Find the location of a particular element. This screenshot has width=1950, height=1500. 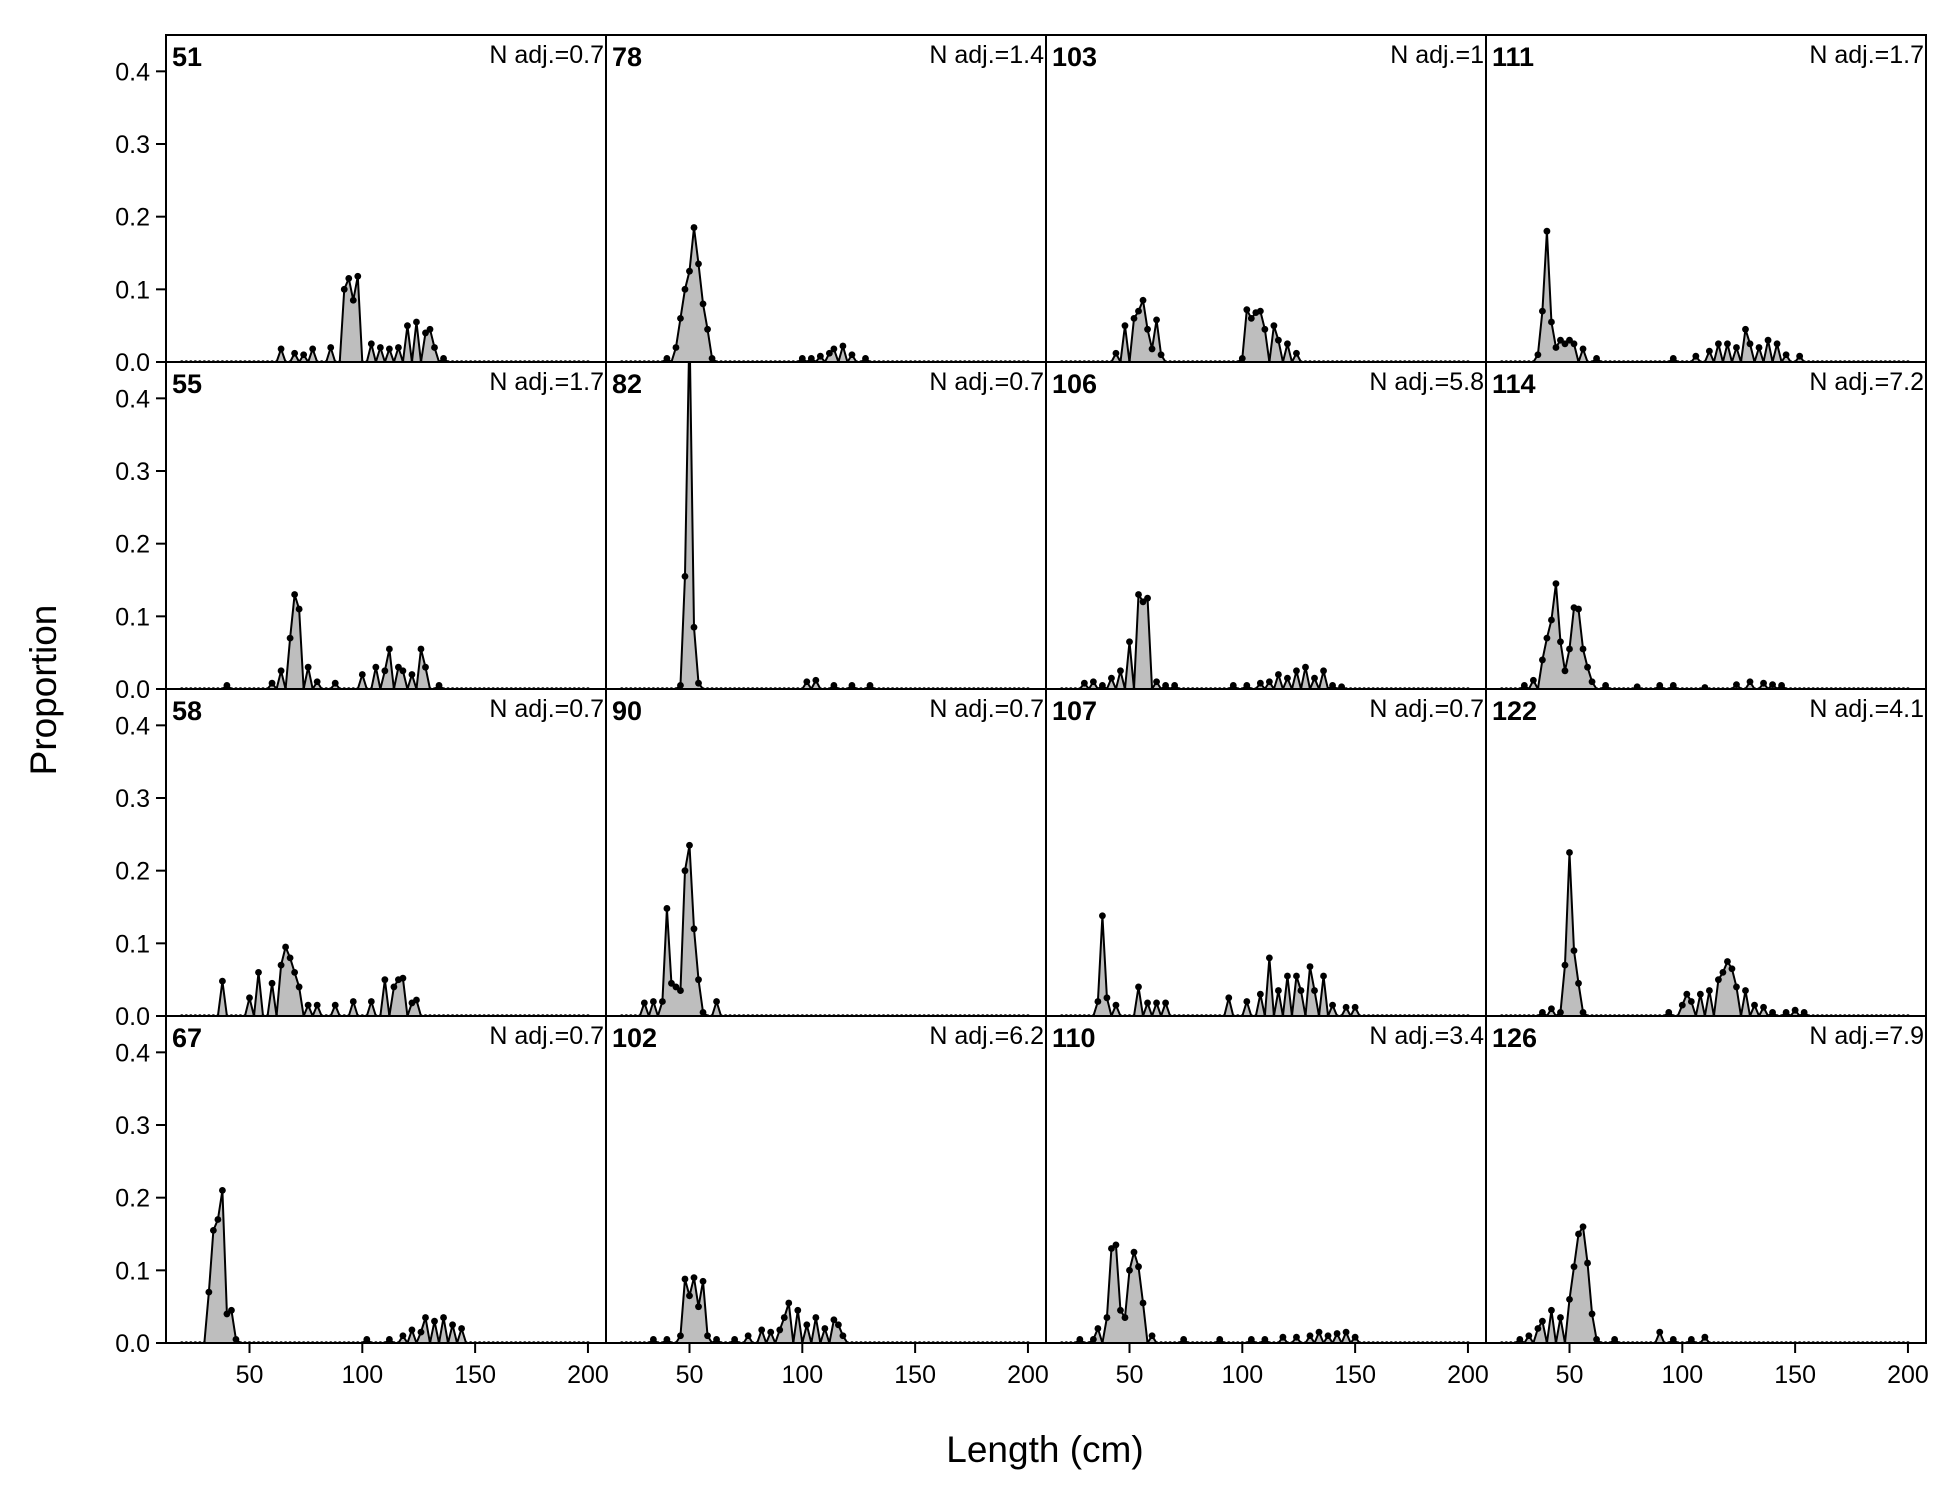

panel-110-label: 110 is located at coordinates (1074, 1038).